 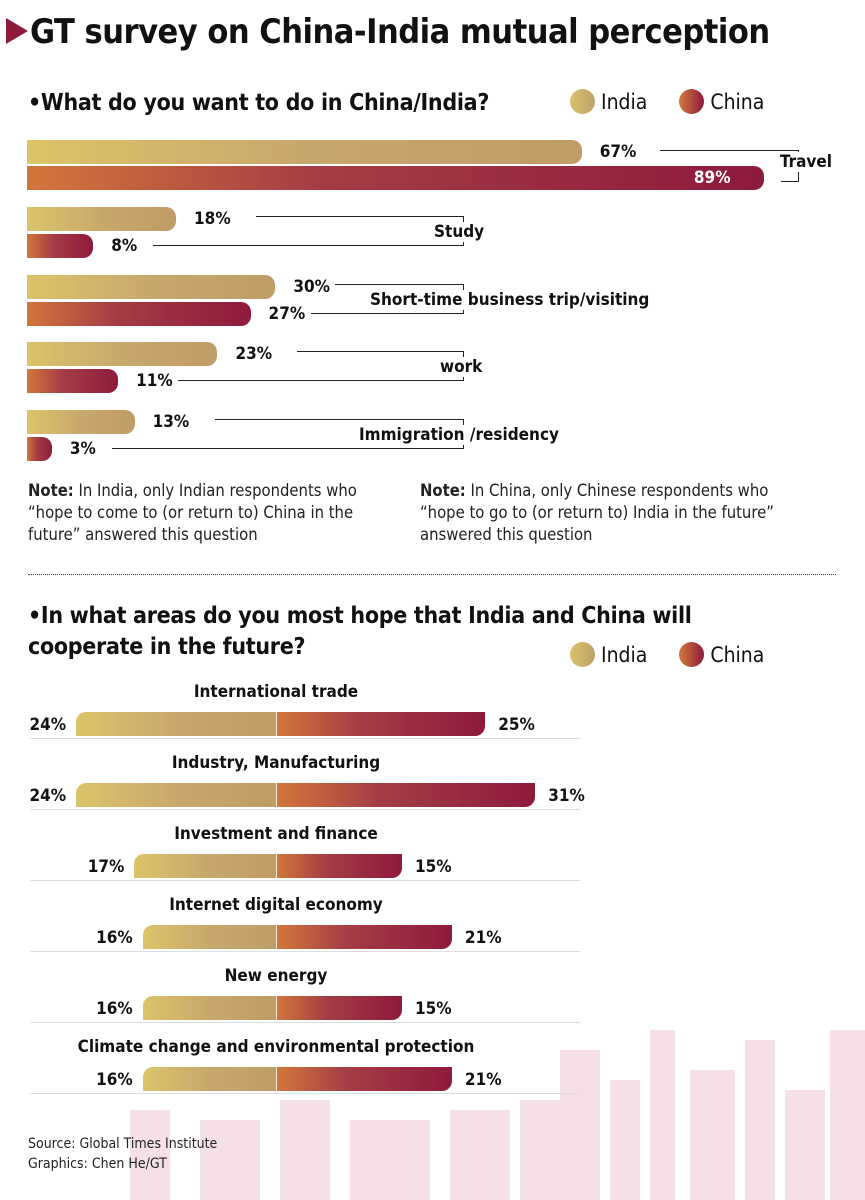 What do you see at coordinates (459, 434) in the screenshot?
I see `category-label: Immigration /residency` at bounding box center [459, 434].